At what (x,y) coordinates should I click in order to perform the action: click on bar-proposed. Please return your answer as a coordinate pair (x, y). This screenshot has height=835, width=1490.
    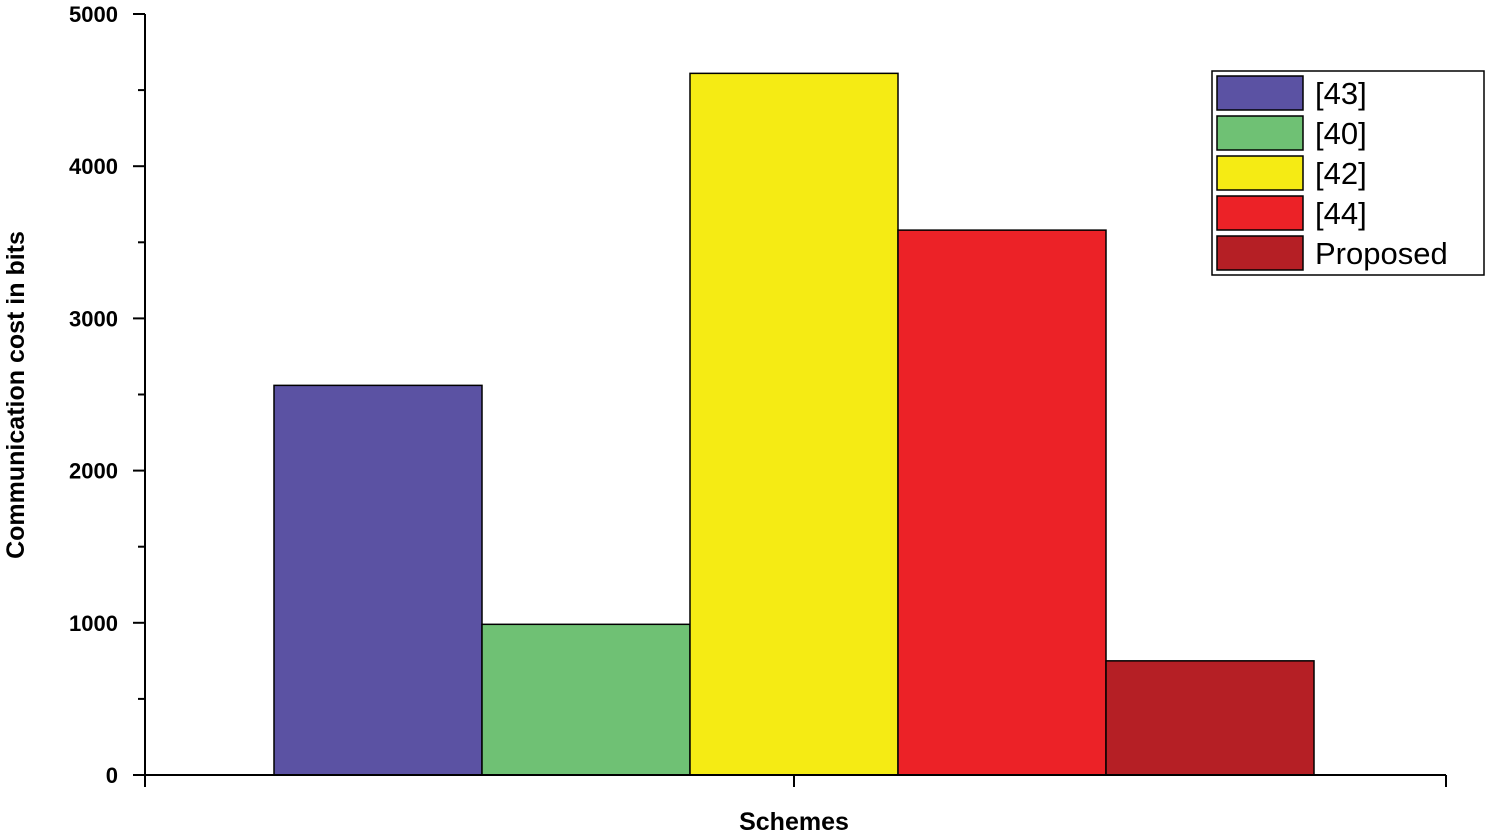
    Looking at the image, I should click on (1210, 718).